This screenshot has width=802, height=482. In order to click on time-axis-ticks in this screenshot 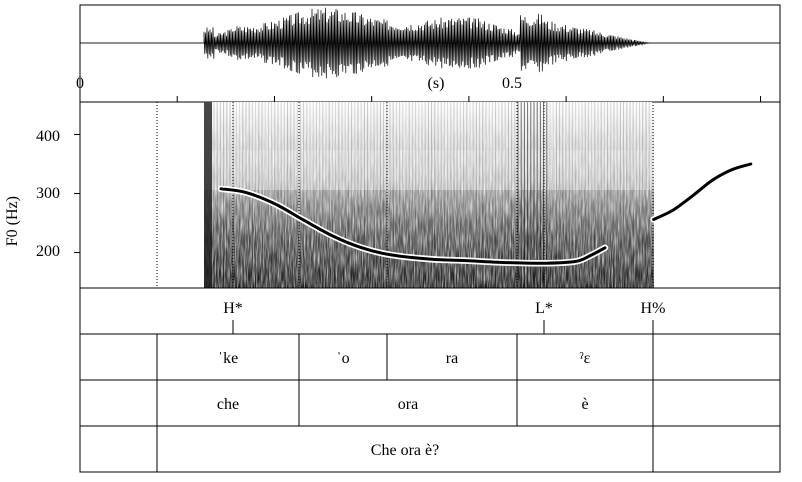, I will do `click(420, 99)`.